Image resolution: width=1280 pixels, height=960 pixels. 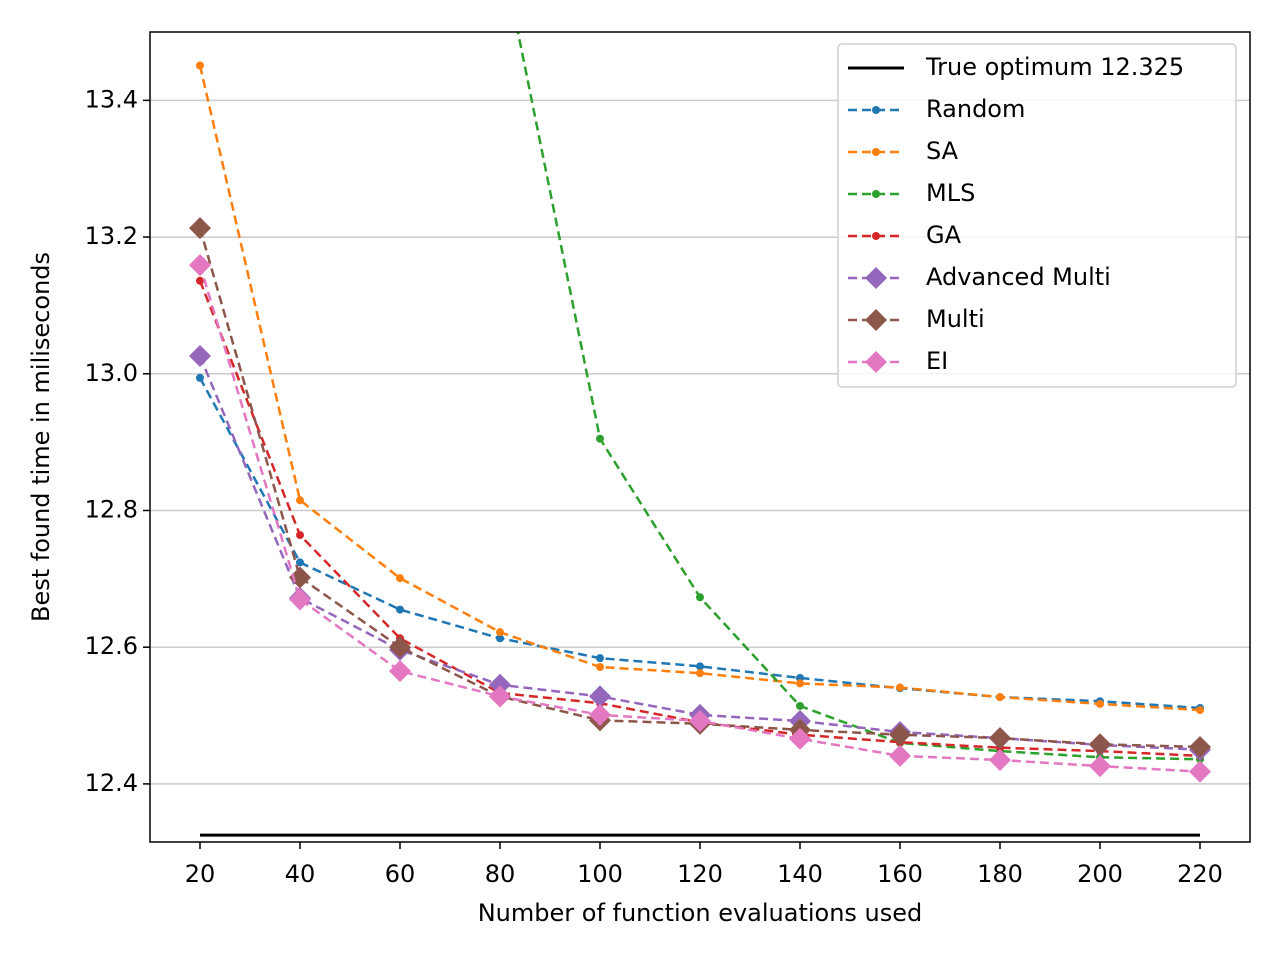 What do you see at coordinates (937, 361) in the screenshot?
I see `legend-label: EI` at bounding box center [937, 361].